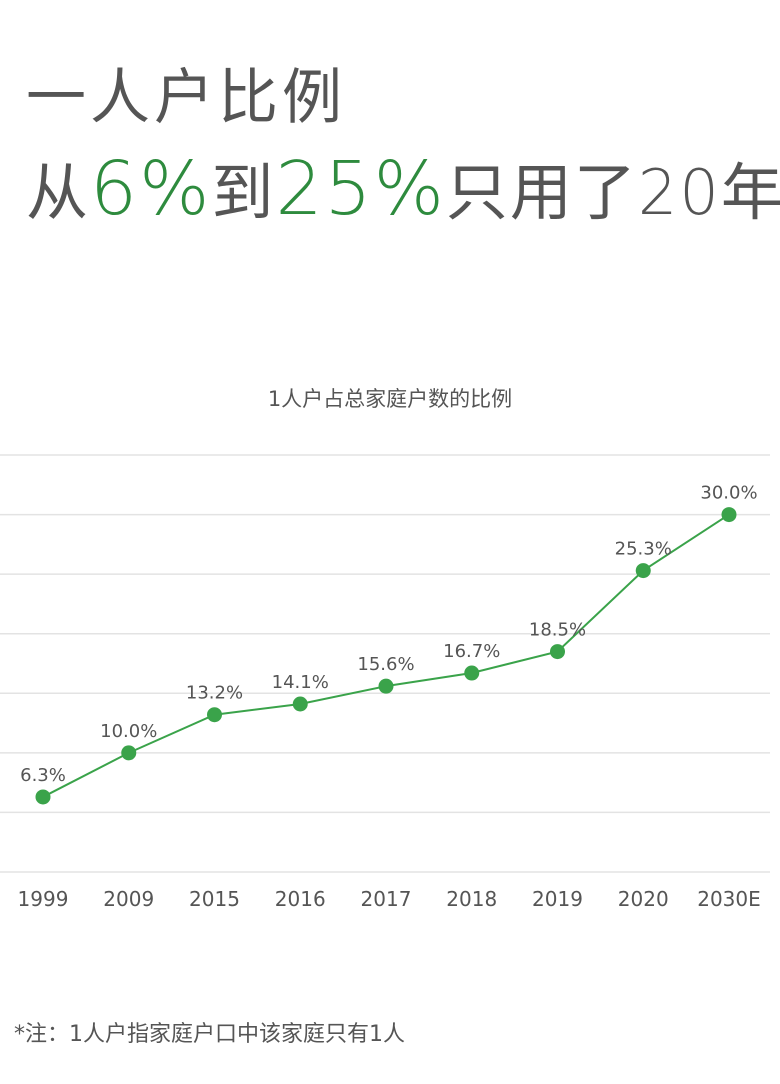 The height and width of the screenshot is (1084, 780). Describe the element at coordinates (43, 899) in the screenshot. I see `x-tick-label: 1999` at that location.